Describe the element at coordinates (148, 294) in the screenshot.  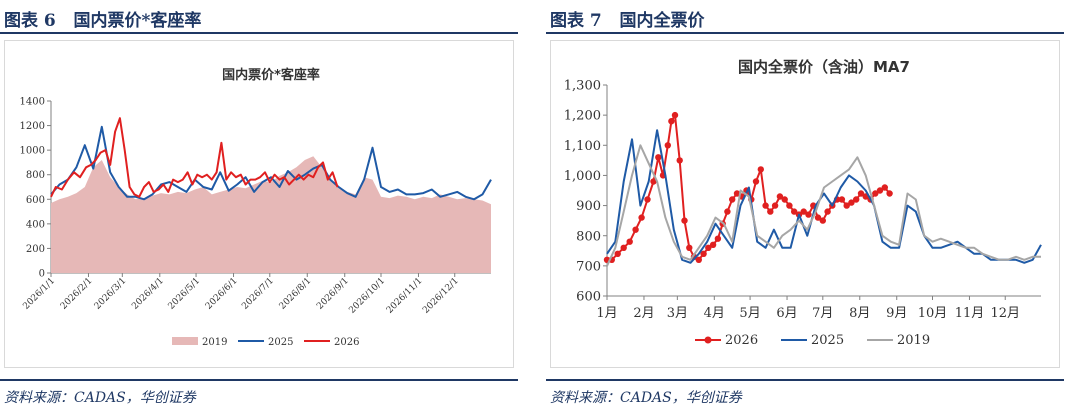
I see `chart-0-x-tick-label: 2026/4/1` at that location.